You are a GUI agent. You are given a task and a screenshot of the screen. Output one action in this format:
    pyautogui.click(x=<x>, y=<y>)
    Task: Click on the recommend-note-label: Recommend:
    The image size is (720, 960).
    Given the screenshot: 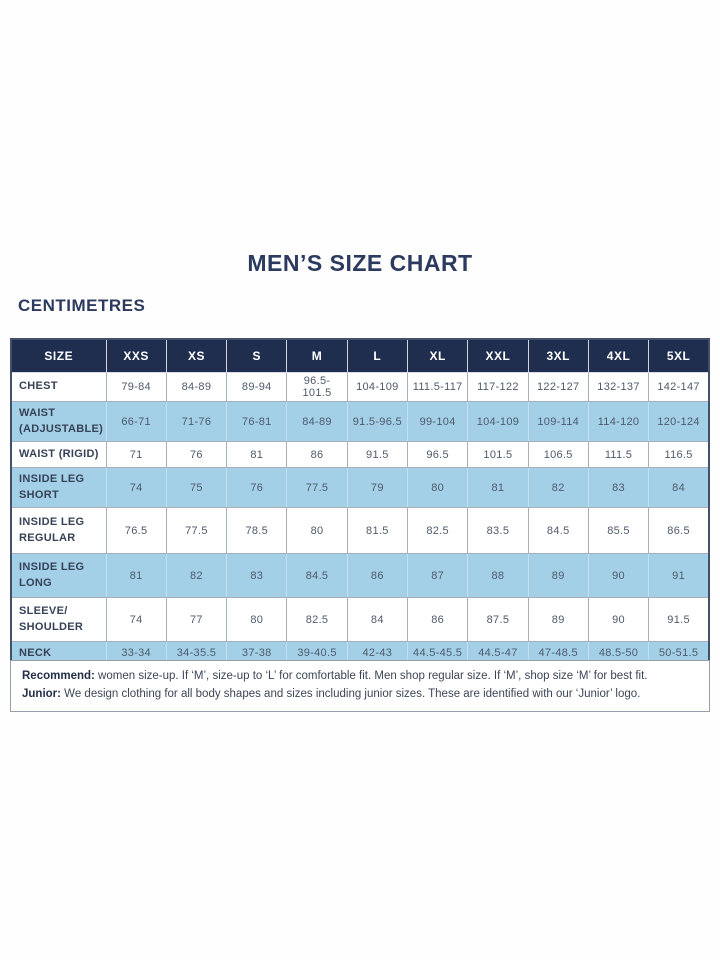 What is the action you would take?
    pyautogui.click(x=58, y=676)
    